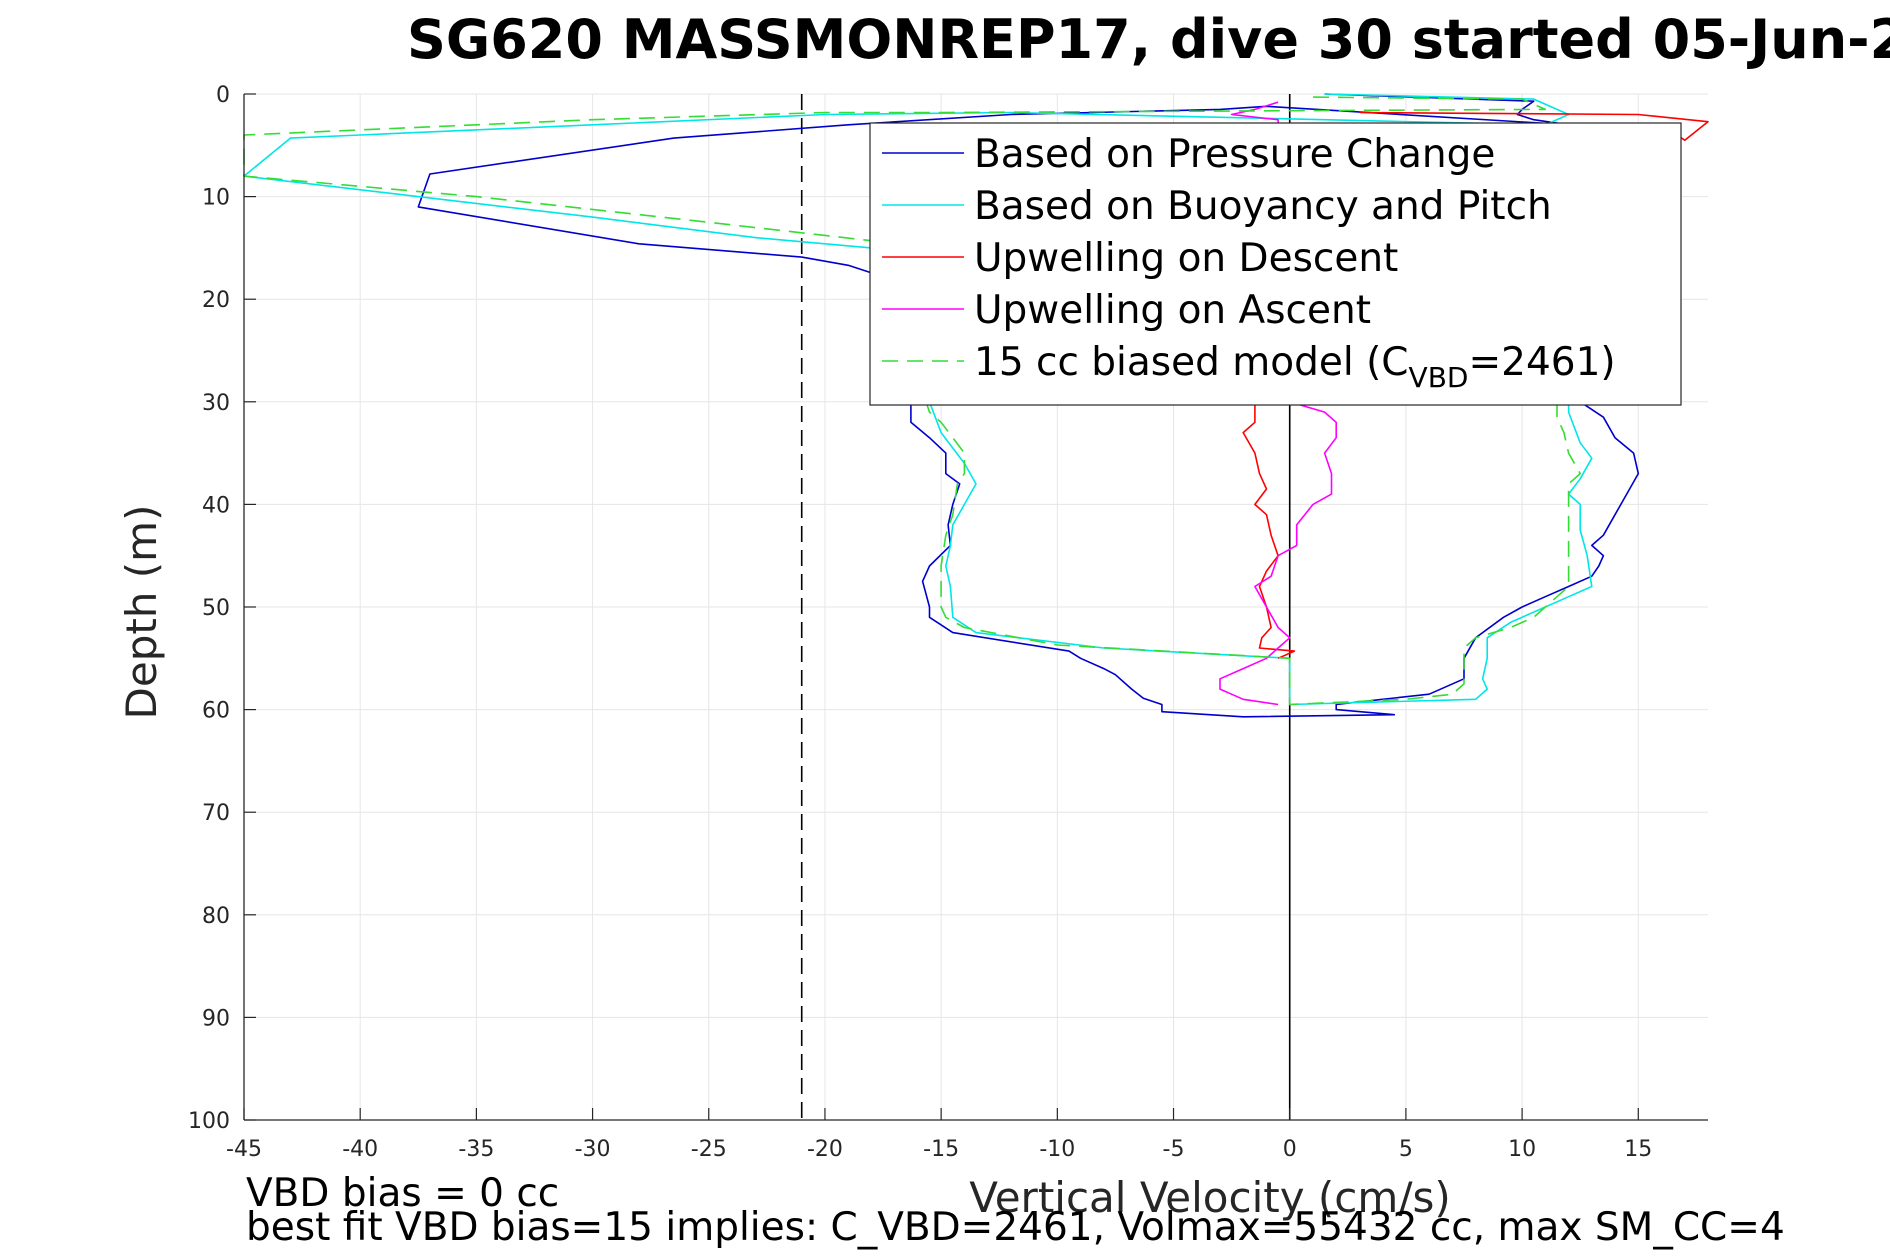 This screenshot has height=1260, width=1890. What do you see at coordinates (216, 608) in the screenshot?
I see `y-tick-label: 50` at bounding box center [216, 608].